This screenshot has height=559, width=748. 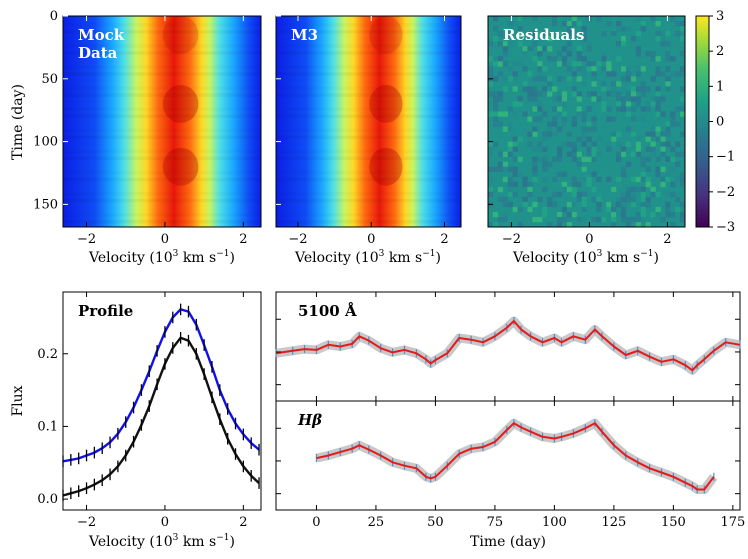 What do you see at coordinates (86, 239) in the screenshot?
I see `xtick-label-heatmap-0-0: −2` at bounding box center [86, 239].